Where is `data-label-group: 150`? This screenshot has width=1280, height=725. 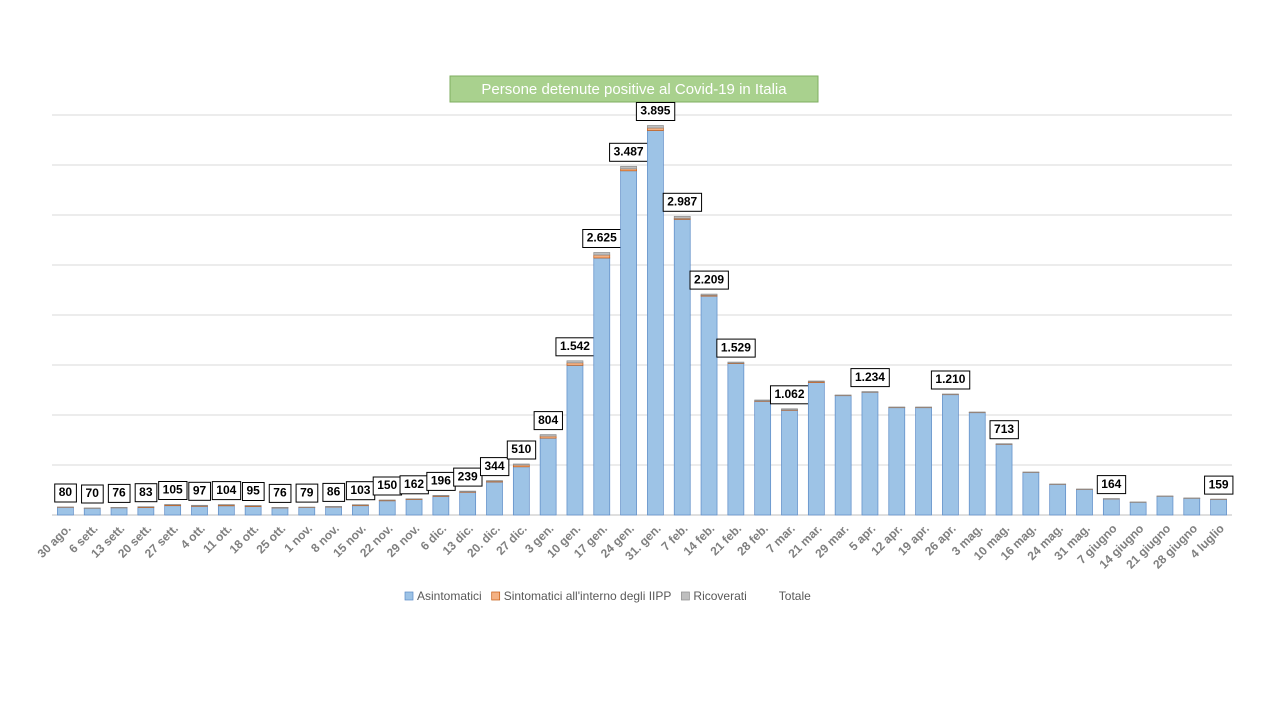
data-label-group: 150 is located at coordinates (387, 486).